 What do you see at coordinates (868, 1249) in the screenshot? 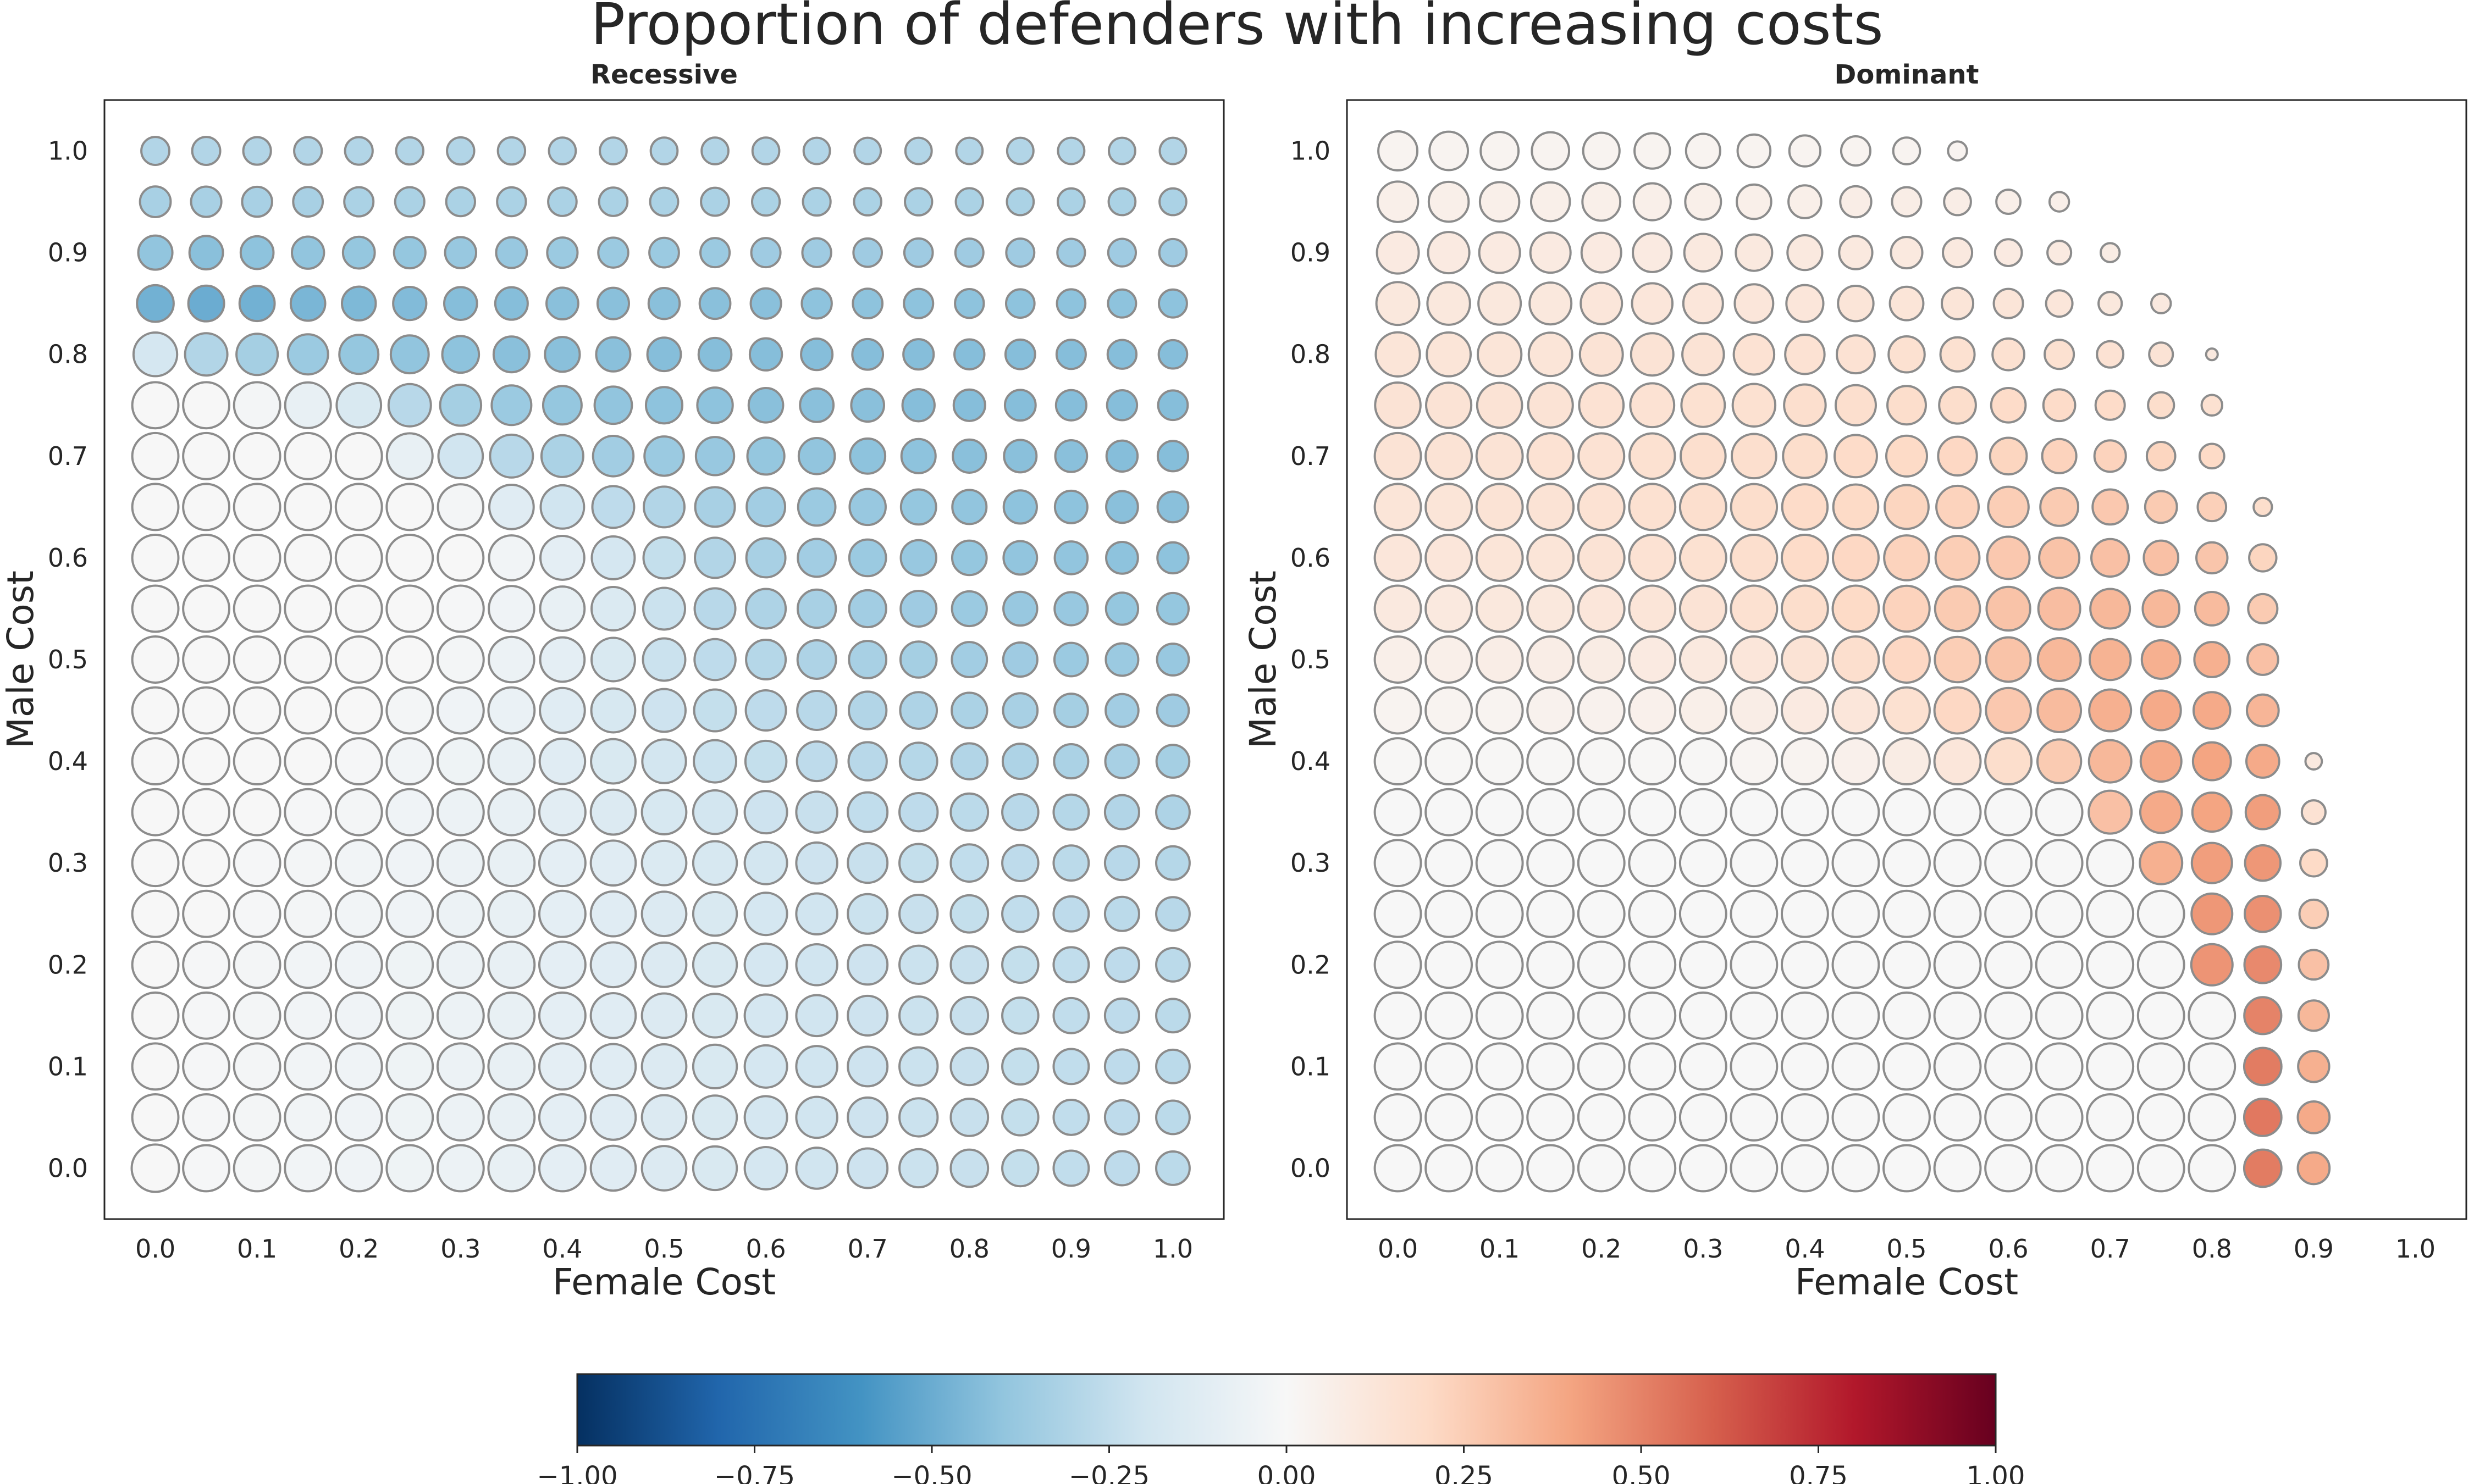
I see `recessive-x-tick-label: 0.7` at bounding box center [868, 1249].